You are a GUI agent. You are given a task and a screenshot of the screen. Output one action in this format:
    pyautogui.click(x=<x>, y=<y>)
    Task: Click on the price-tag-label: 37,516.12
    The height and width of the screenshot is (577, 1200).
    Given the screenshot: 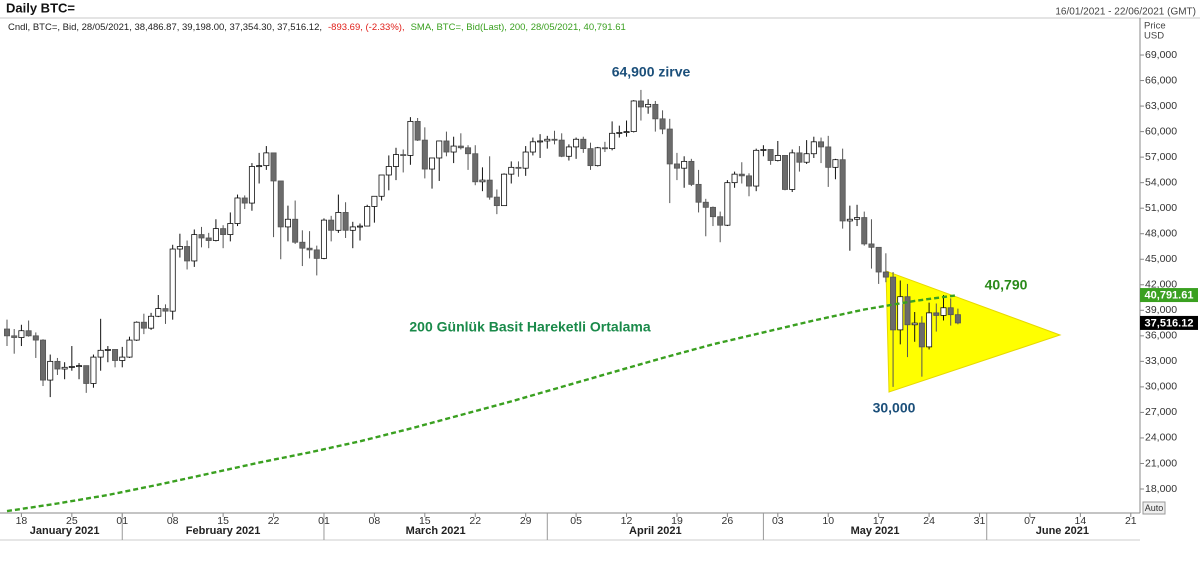 What is the action you would take?
    pyautogui.click(x=1169, y=323)
    